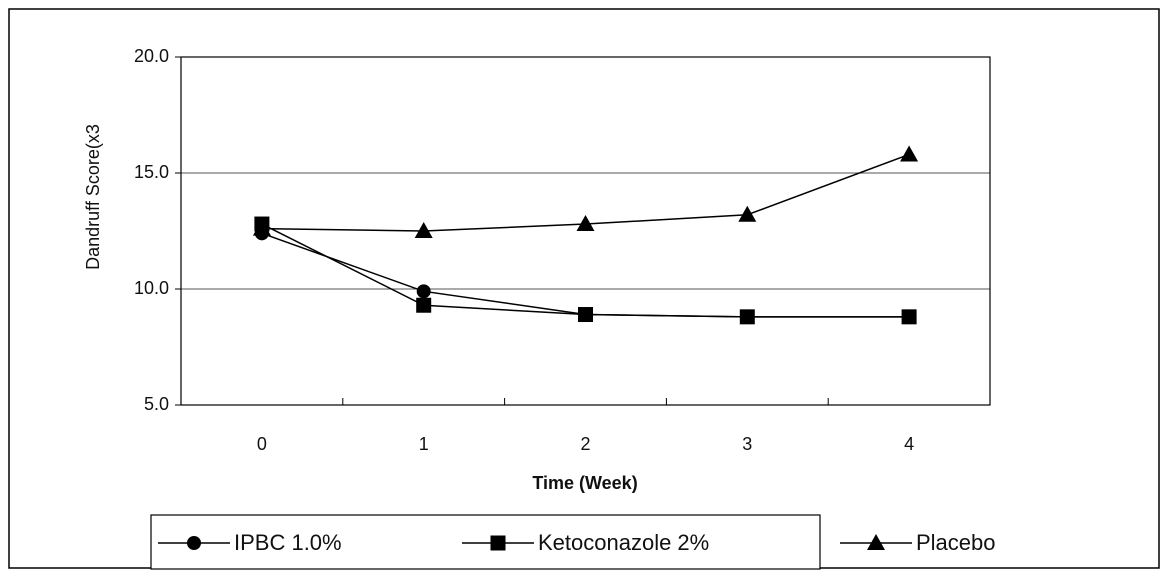 The width and height of the screenshot is (1168, 576). Describe the element at coordinates (156, 404) in the screenshot. I see `y-tick-label: 5.0` at that location.